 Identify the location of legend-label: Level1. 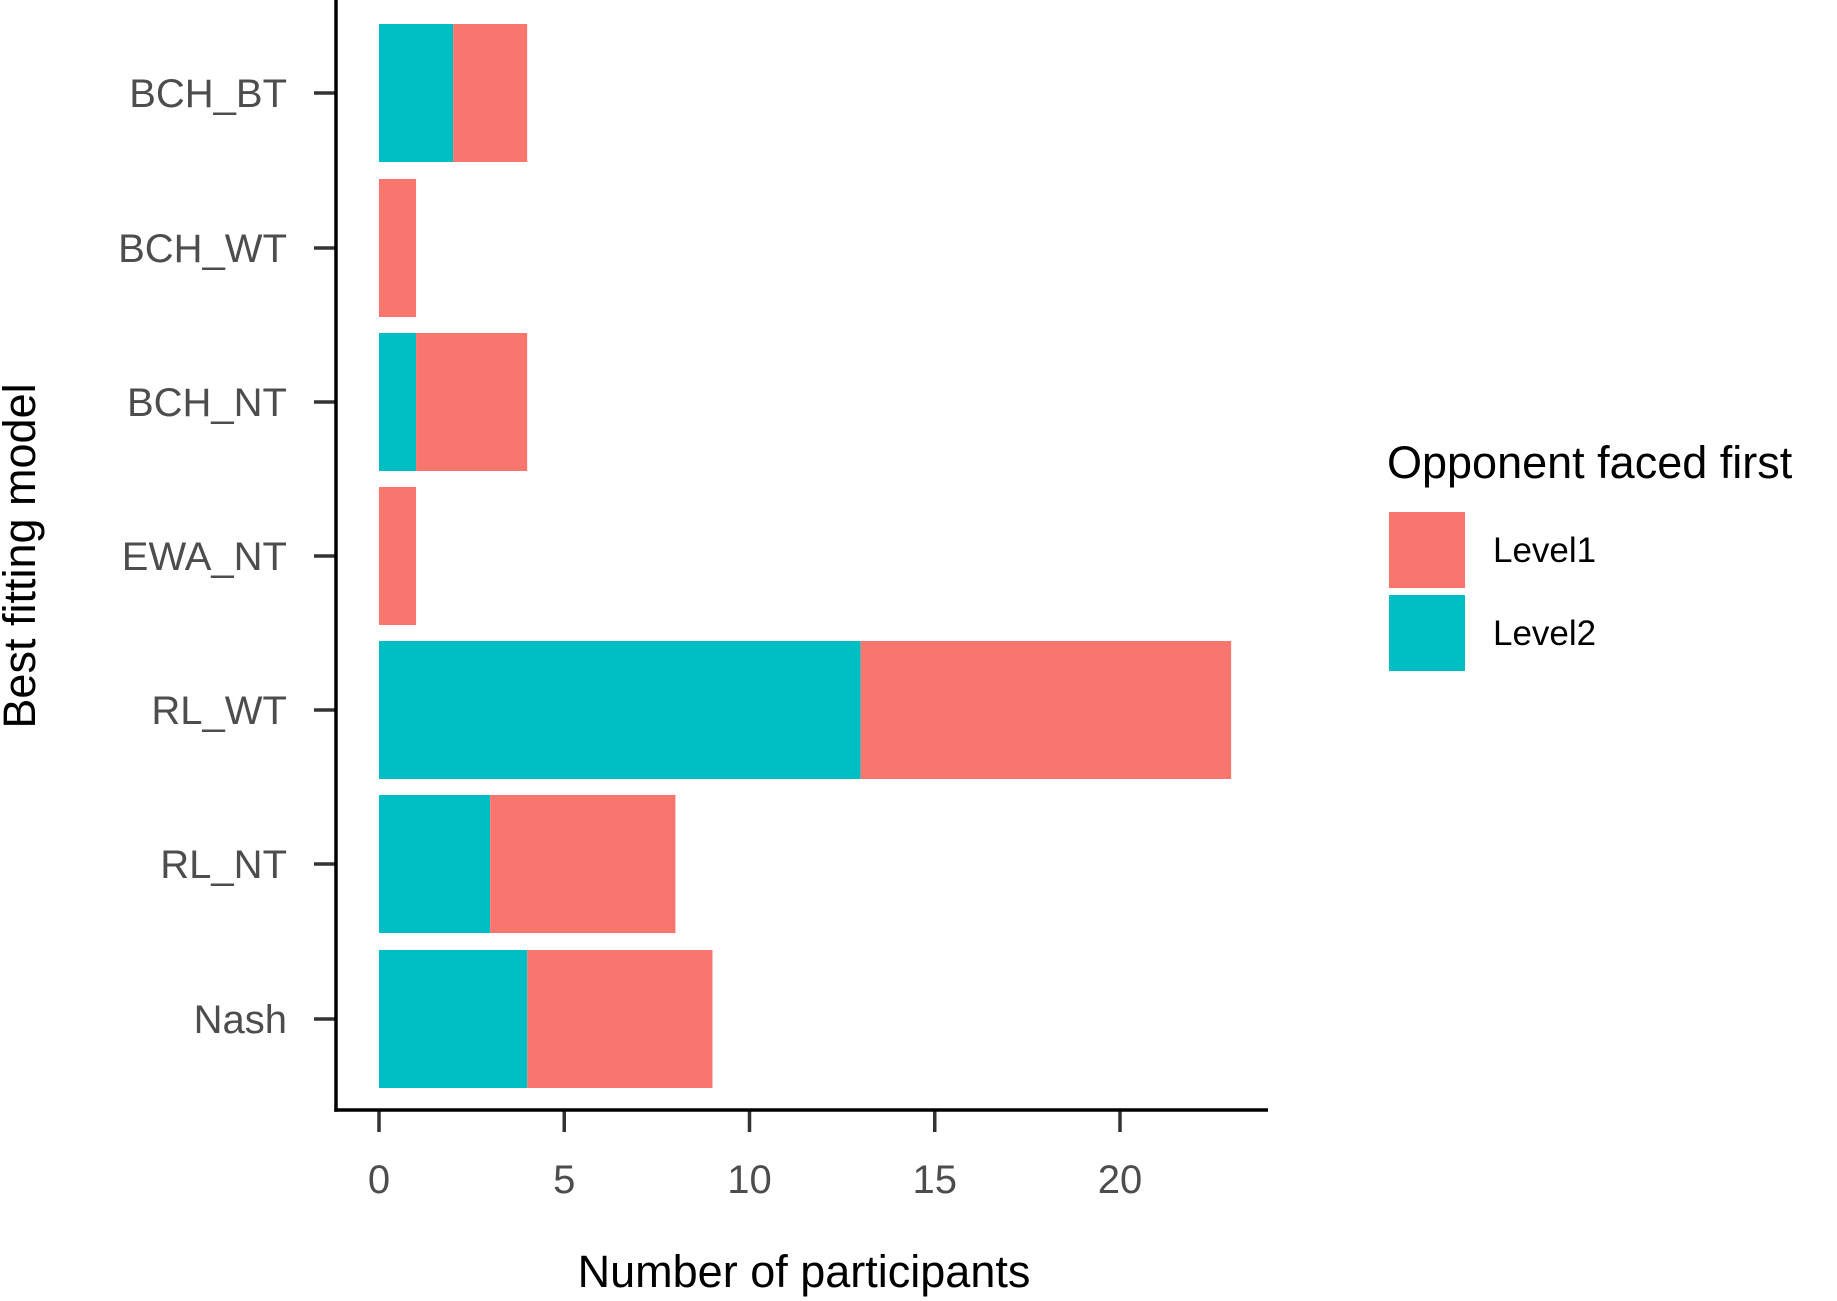
(1544, 550).